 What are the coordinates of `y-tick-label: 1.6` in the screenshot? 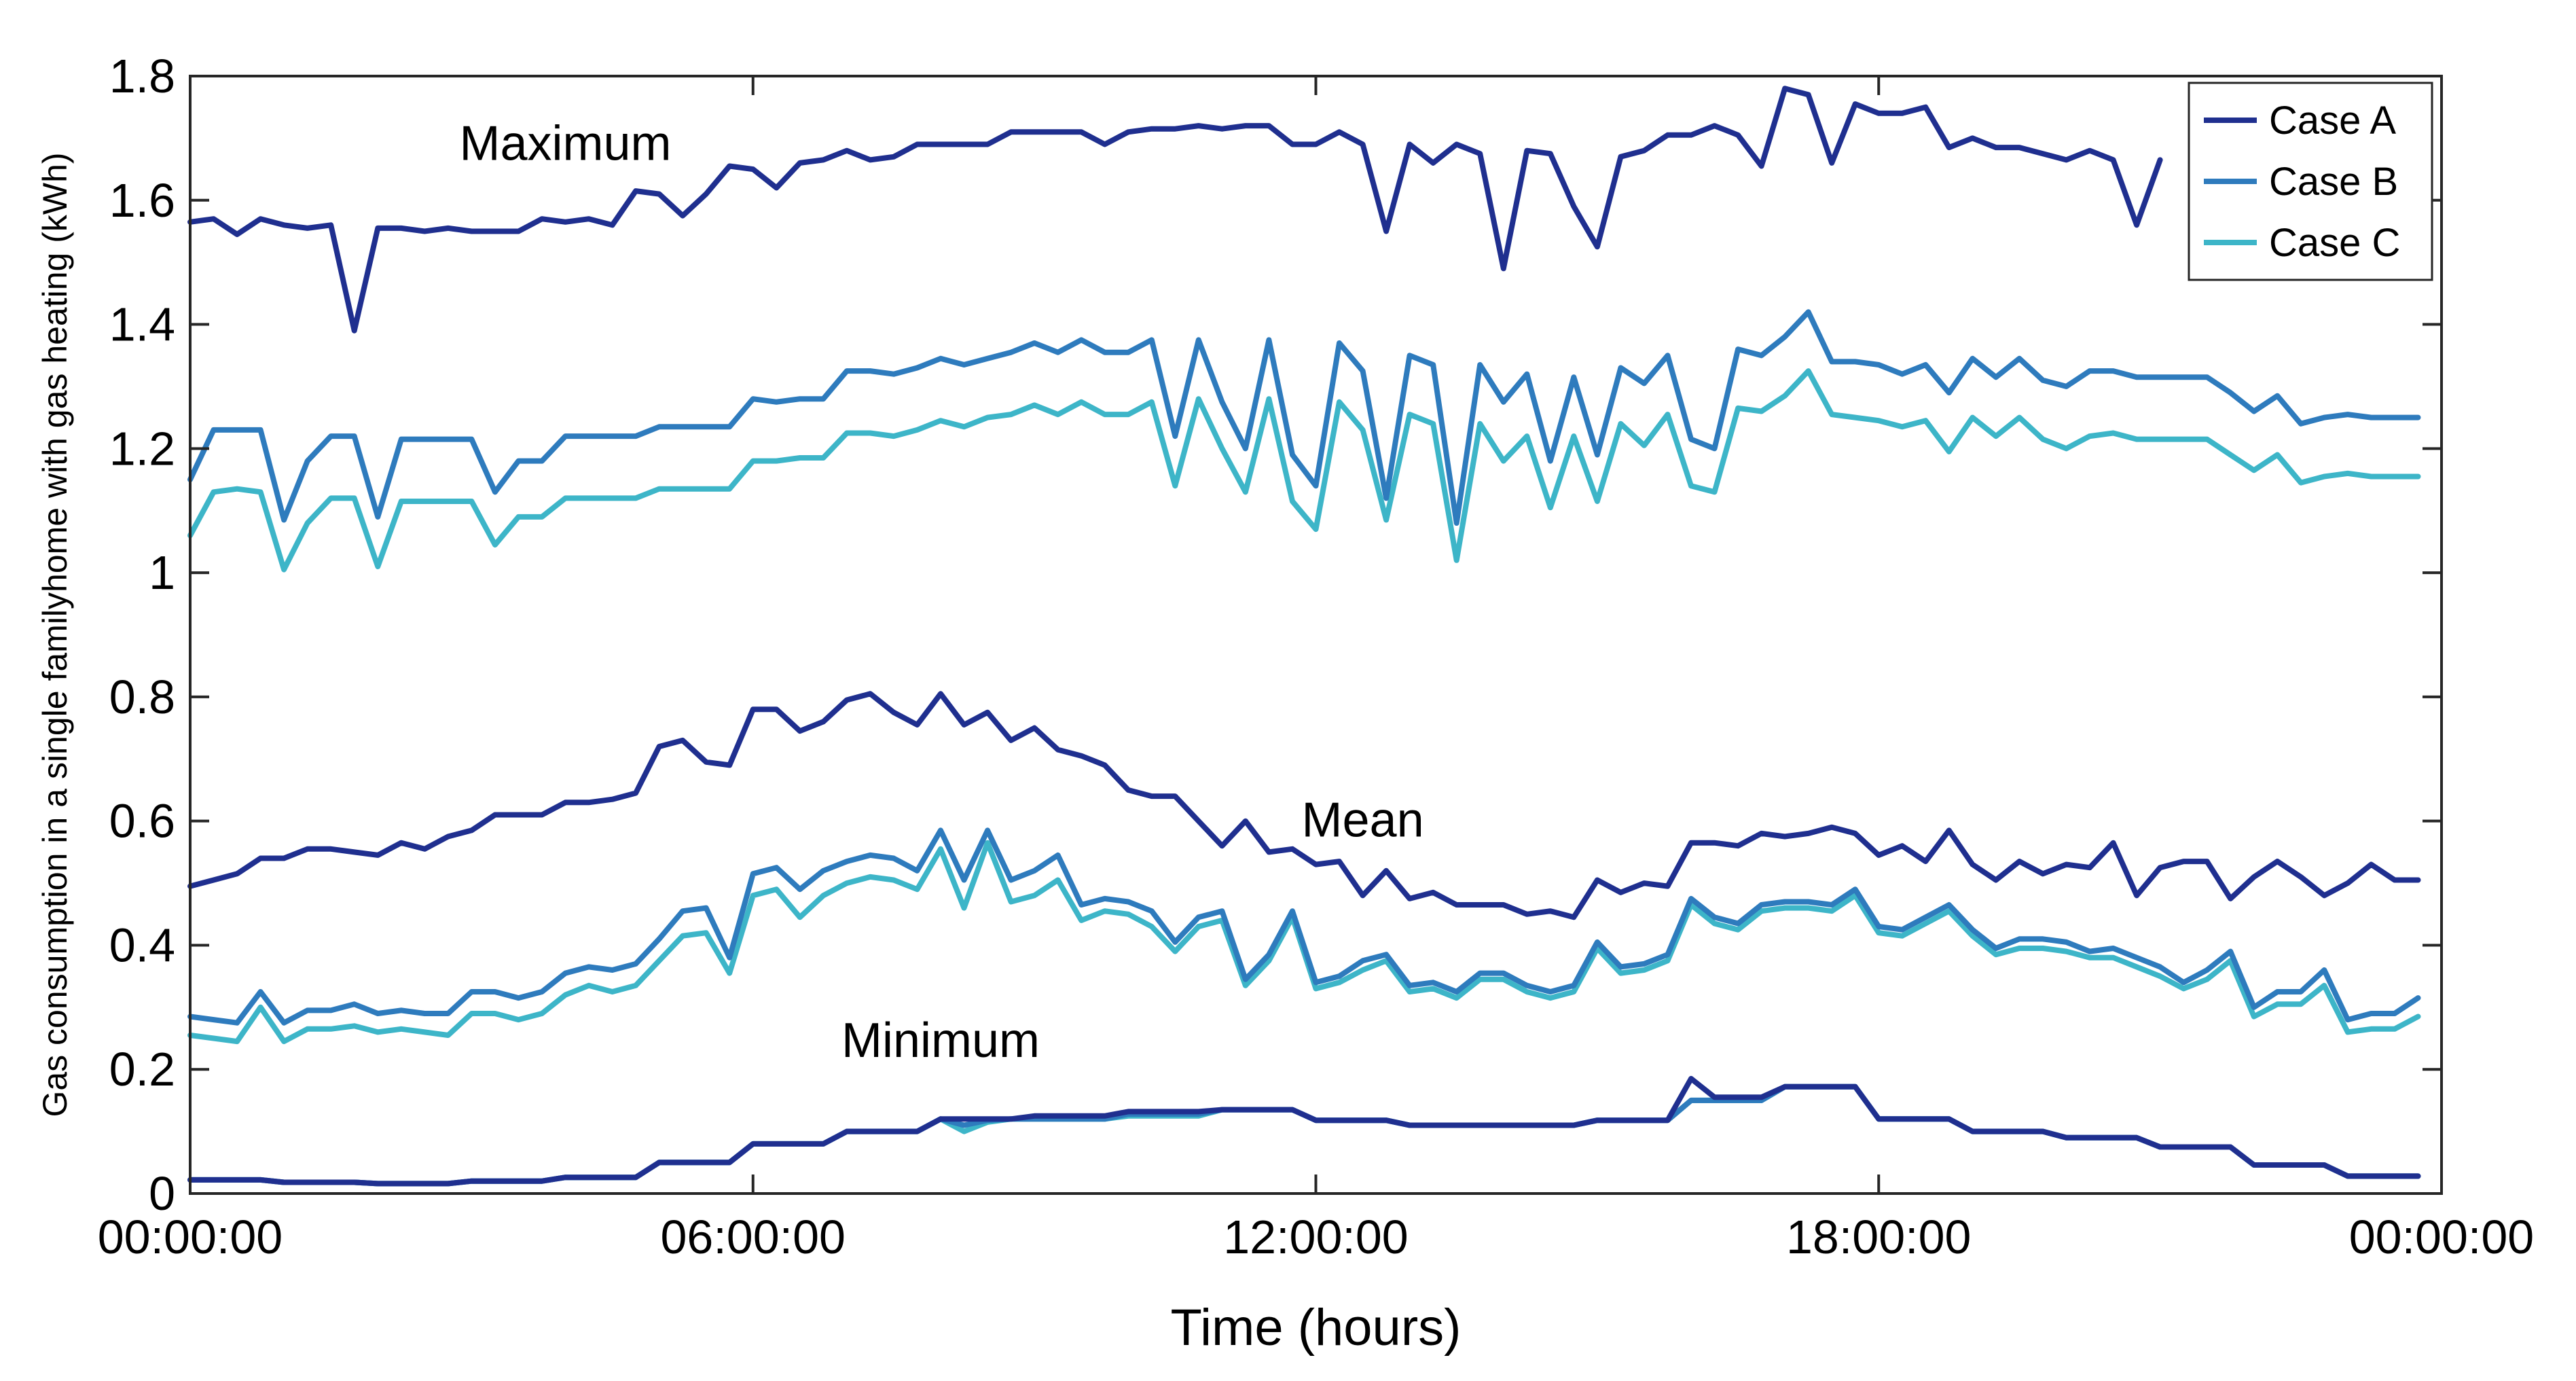 It's located at (142, 200).